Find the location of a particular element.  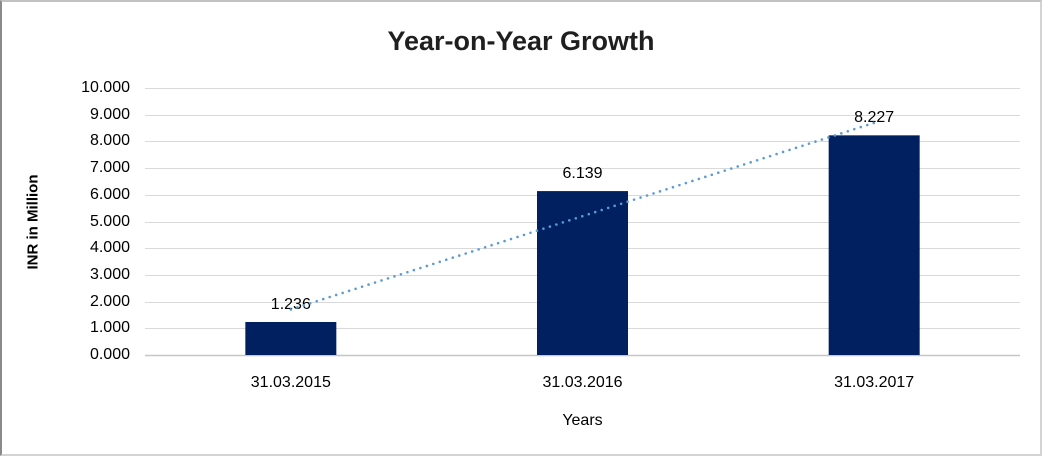

x-tick-label: 31.03.2015 is located at coordinates (290, 382).